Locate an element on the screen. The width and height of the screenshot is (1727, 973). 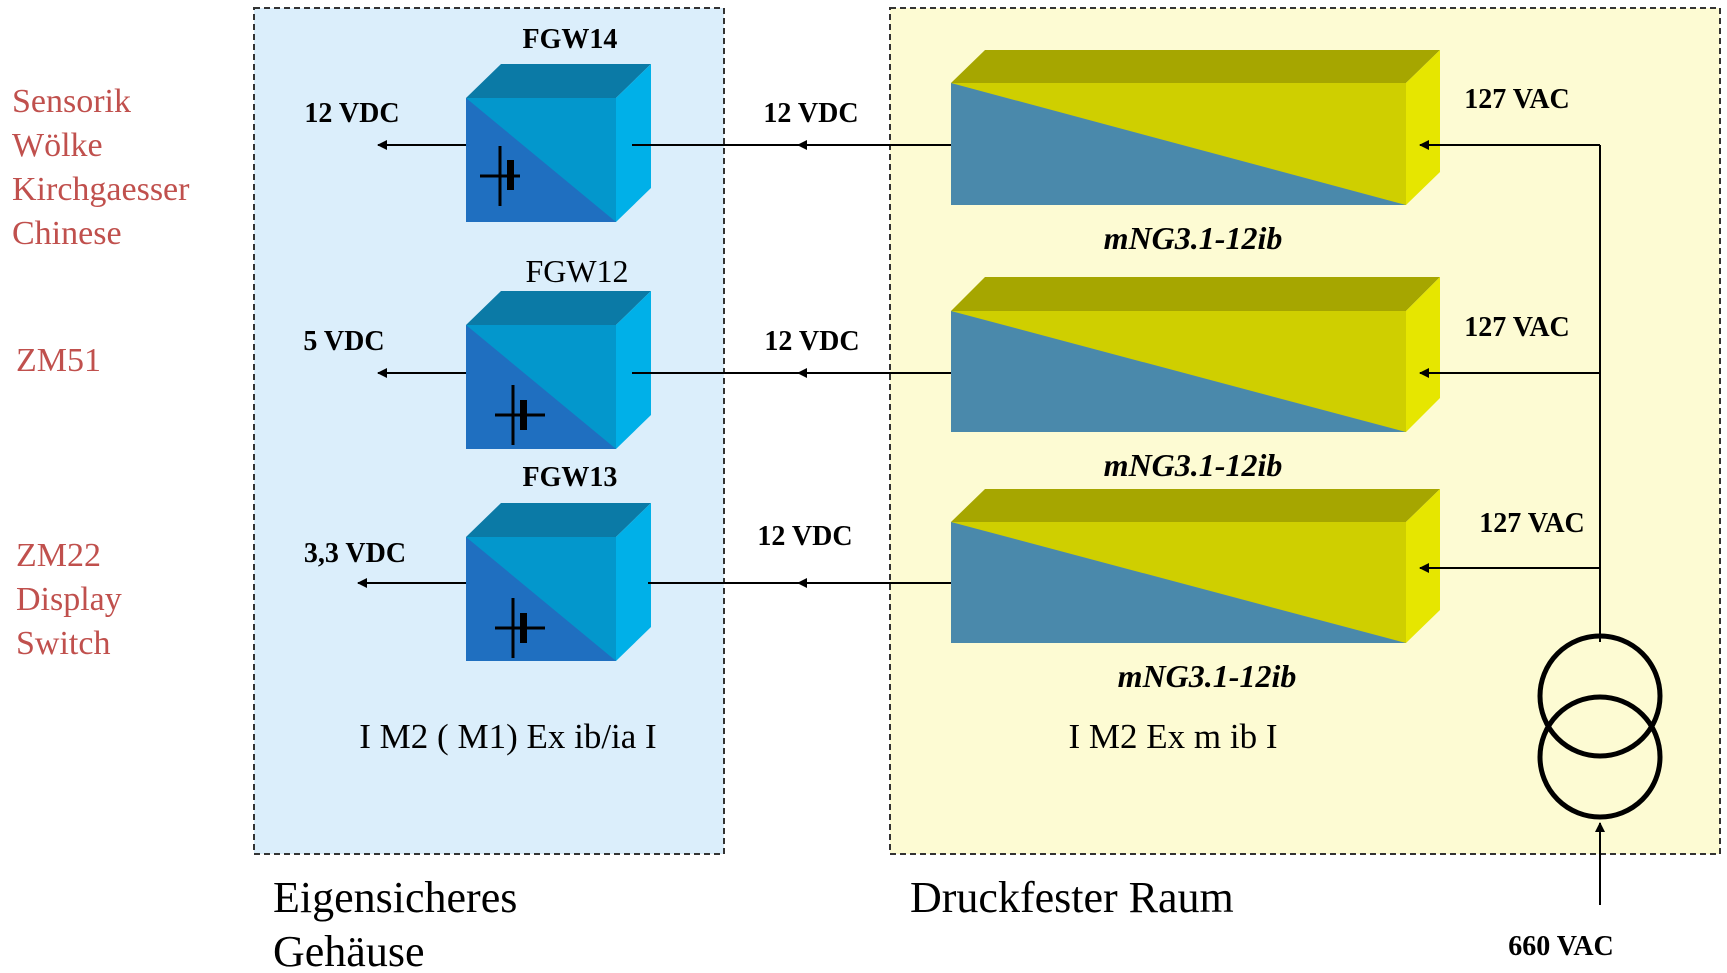
left-label-group2: ZM51 is located at coordinates (58, 360).